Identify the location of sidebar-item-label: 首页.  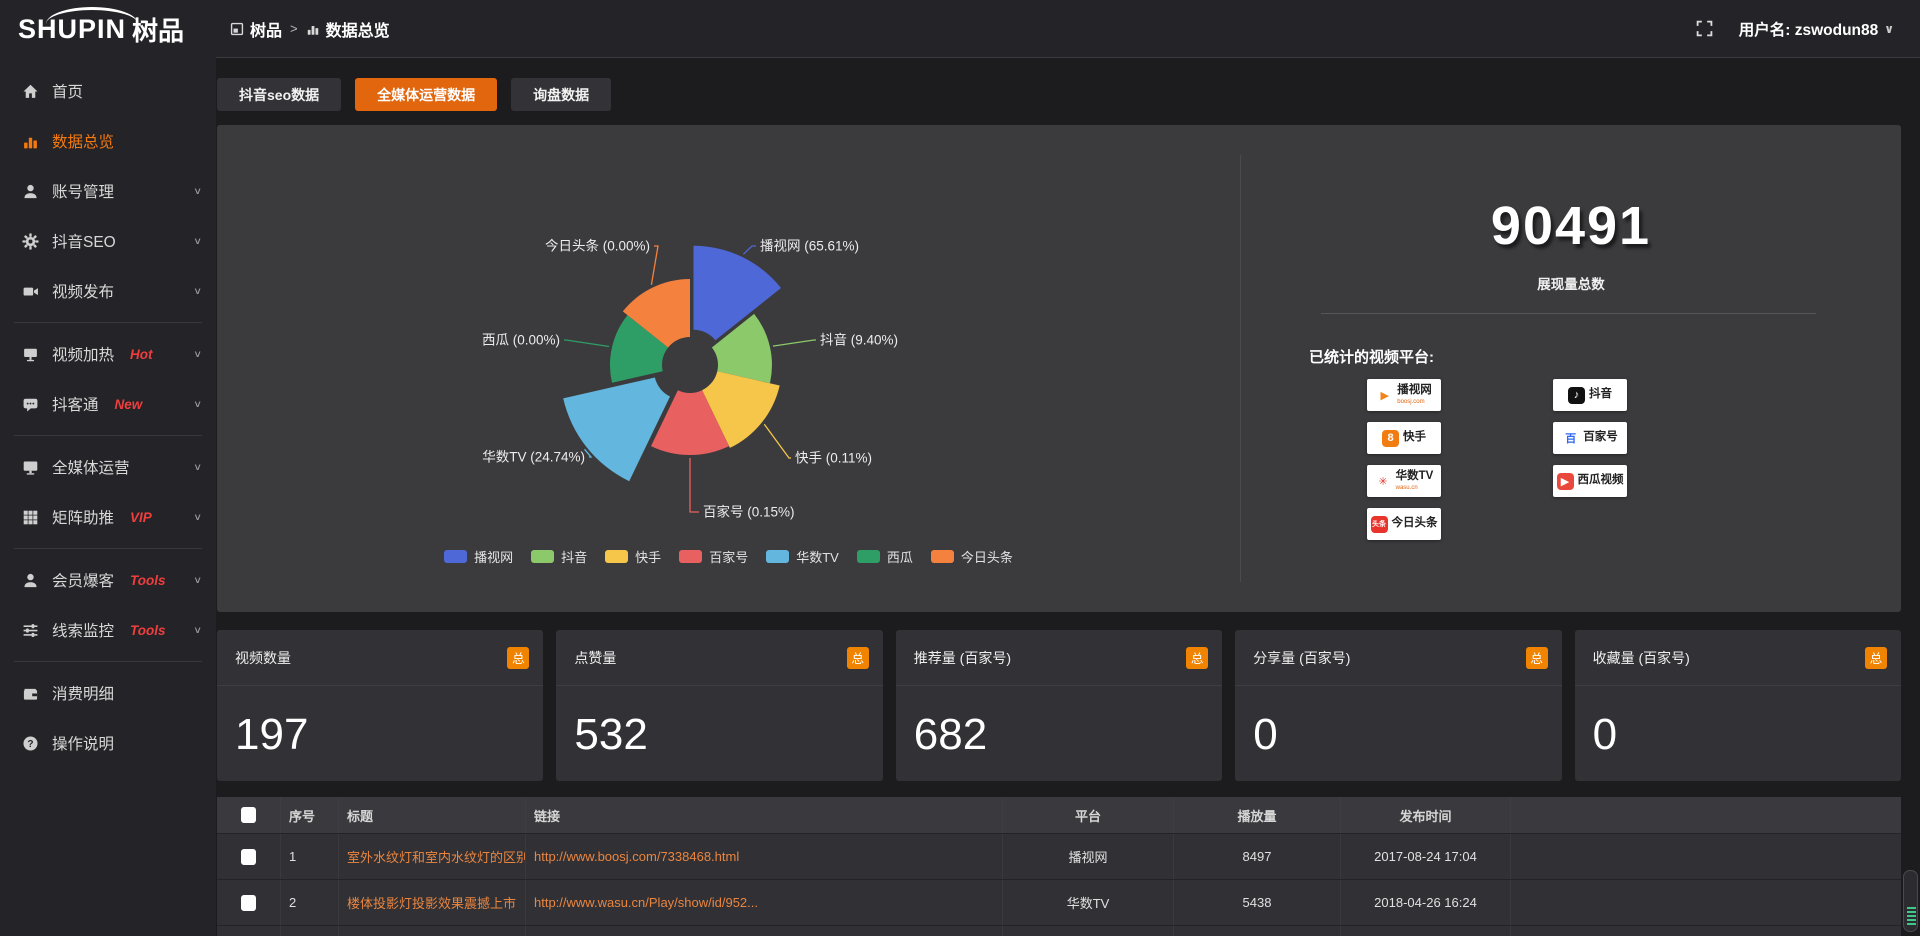
(68, 92).